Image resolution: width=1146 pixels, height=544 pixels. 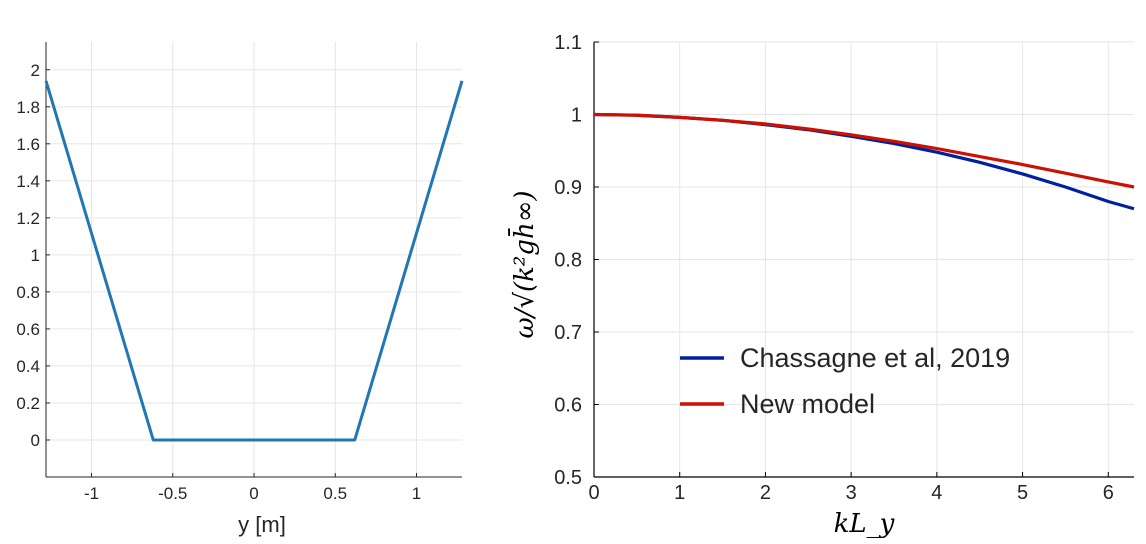 I want to click on legend-label-1: New model, so click(x=807, y=404).